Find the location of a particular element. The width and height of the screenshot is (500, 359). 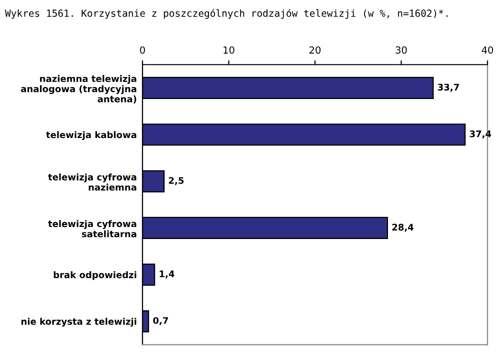

y-tick-label: naziemna telewizja analogowa (tradycyjna antena) is located at coordinates (78, 89).